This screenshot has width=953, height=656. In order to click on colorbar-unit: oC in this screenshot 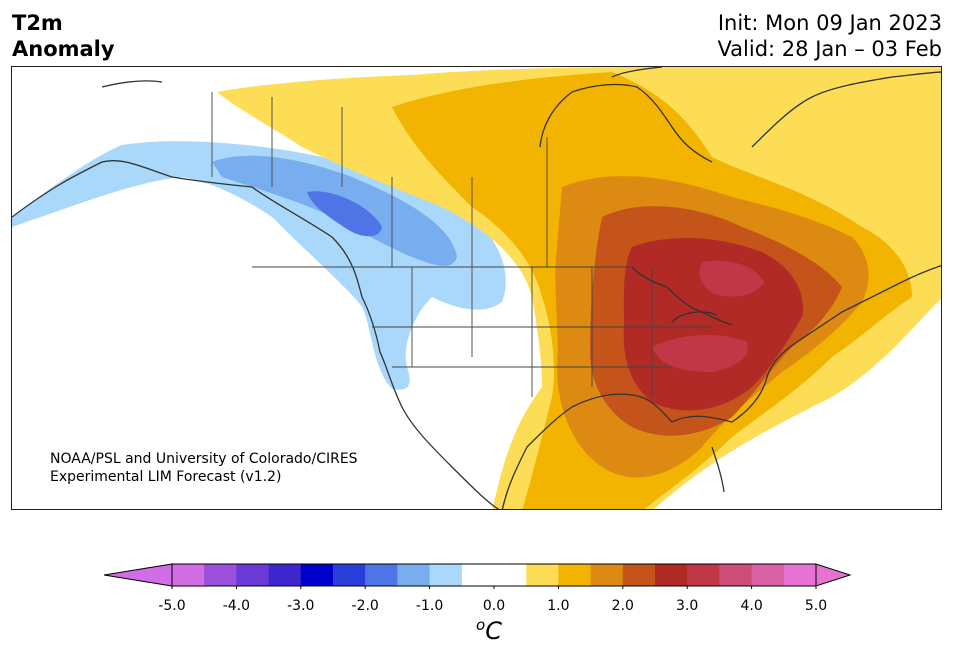, I will do `click(489, 630)`.